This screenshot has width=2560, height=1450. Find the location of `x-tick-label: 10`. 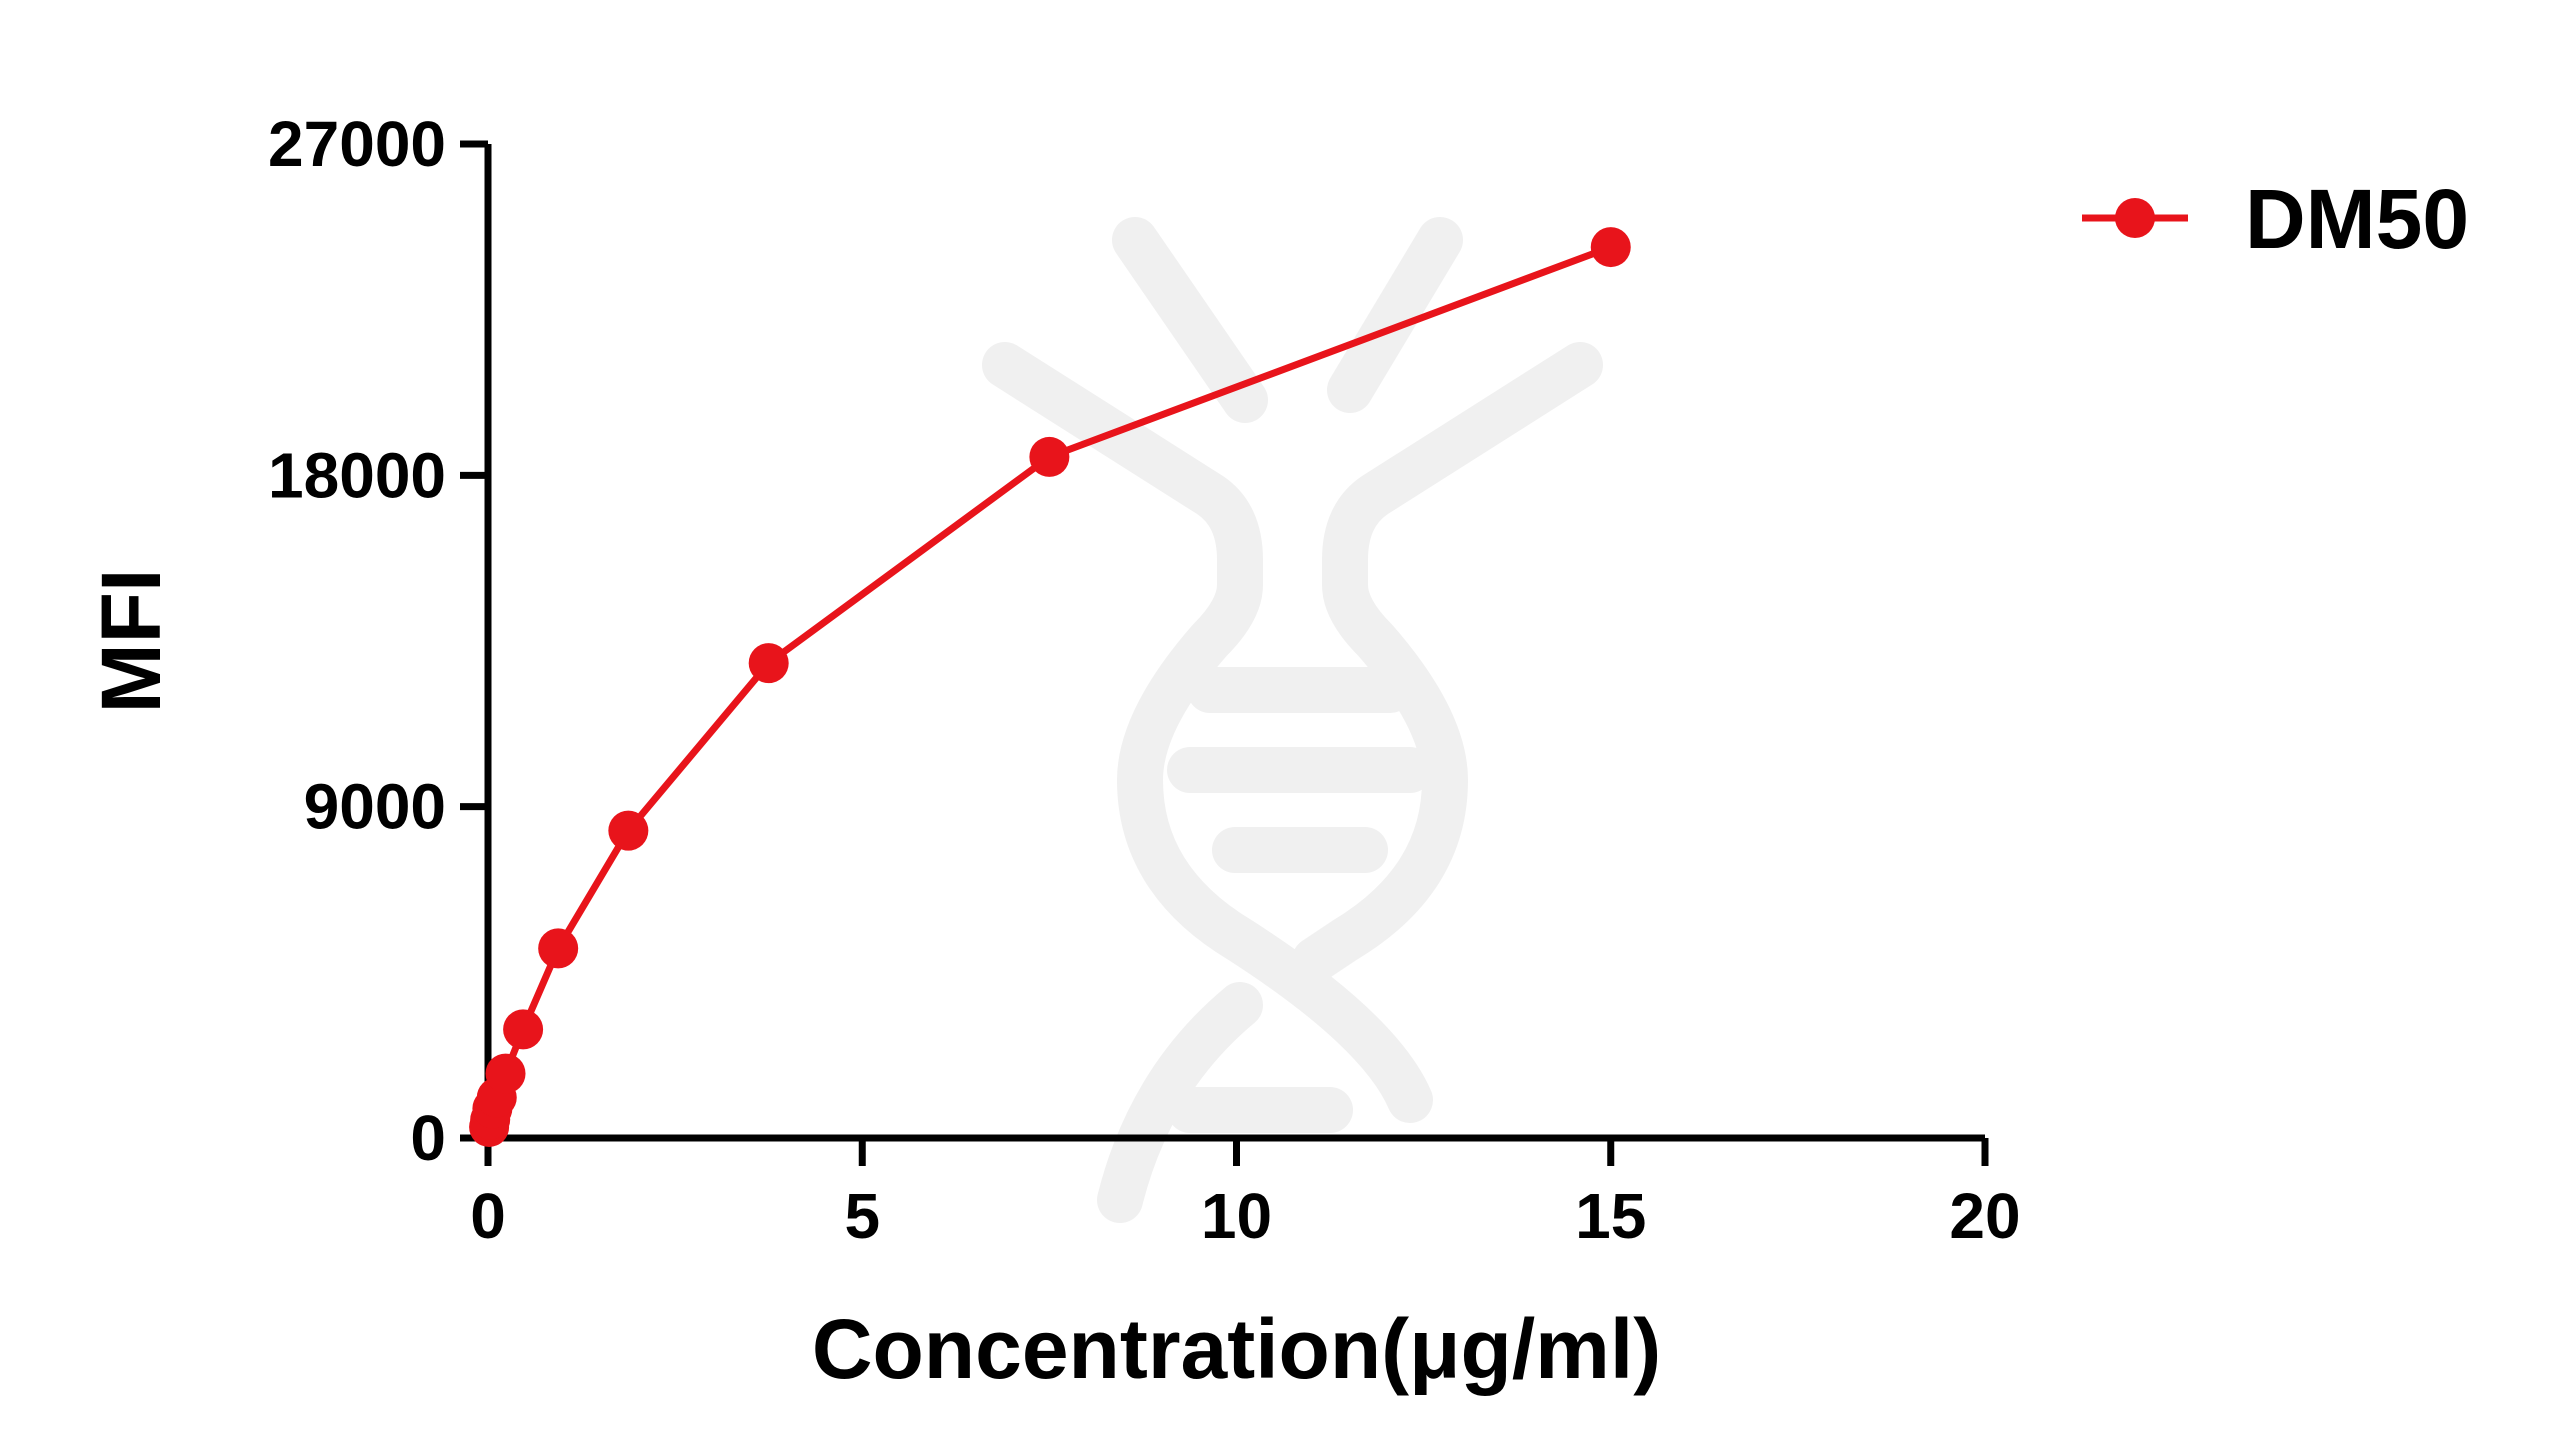

x-tick-label: 10 is located at coordinates (1236, 1216).